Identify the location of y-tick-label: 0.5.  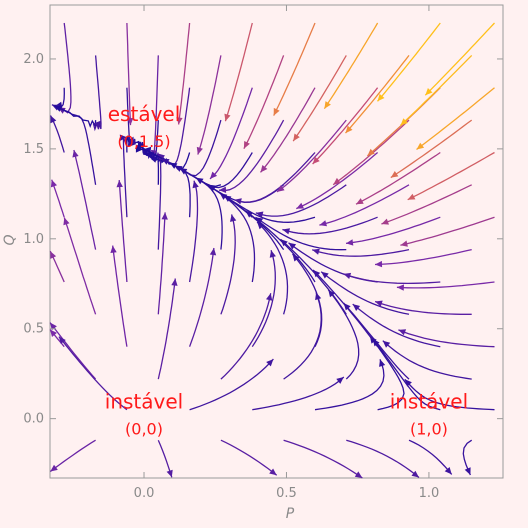
(33, 329).